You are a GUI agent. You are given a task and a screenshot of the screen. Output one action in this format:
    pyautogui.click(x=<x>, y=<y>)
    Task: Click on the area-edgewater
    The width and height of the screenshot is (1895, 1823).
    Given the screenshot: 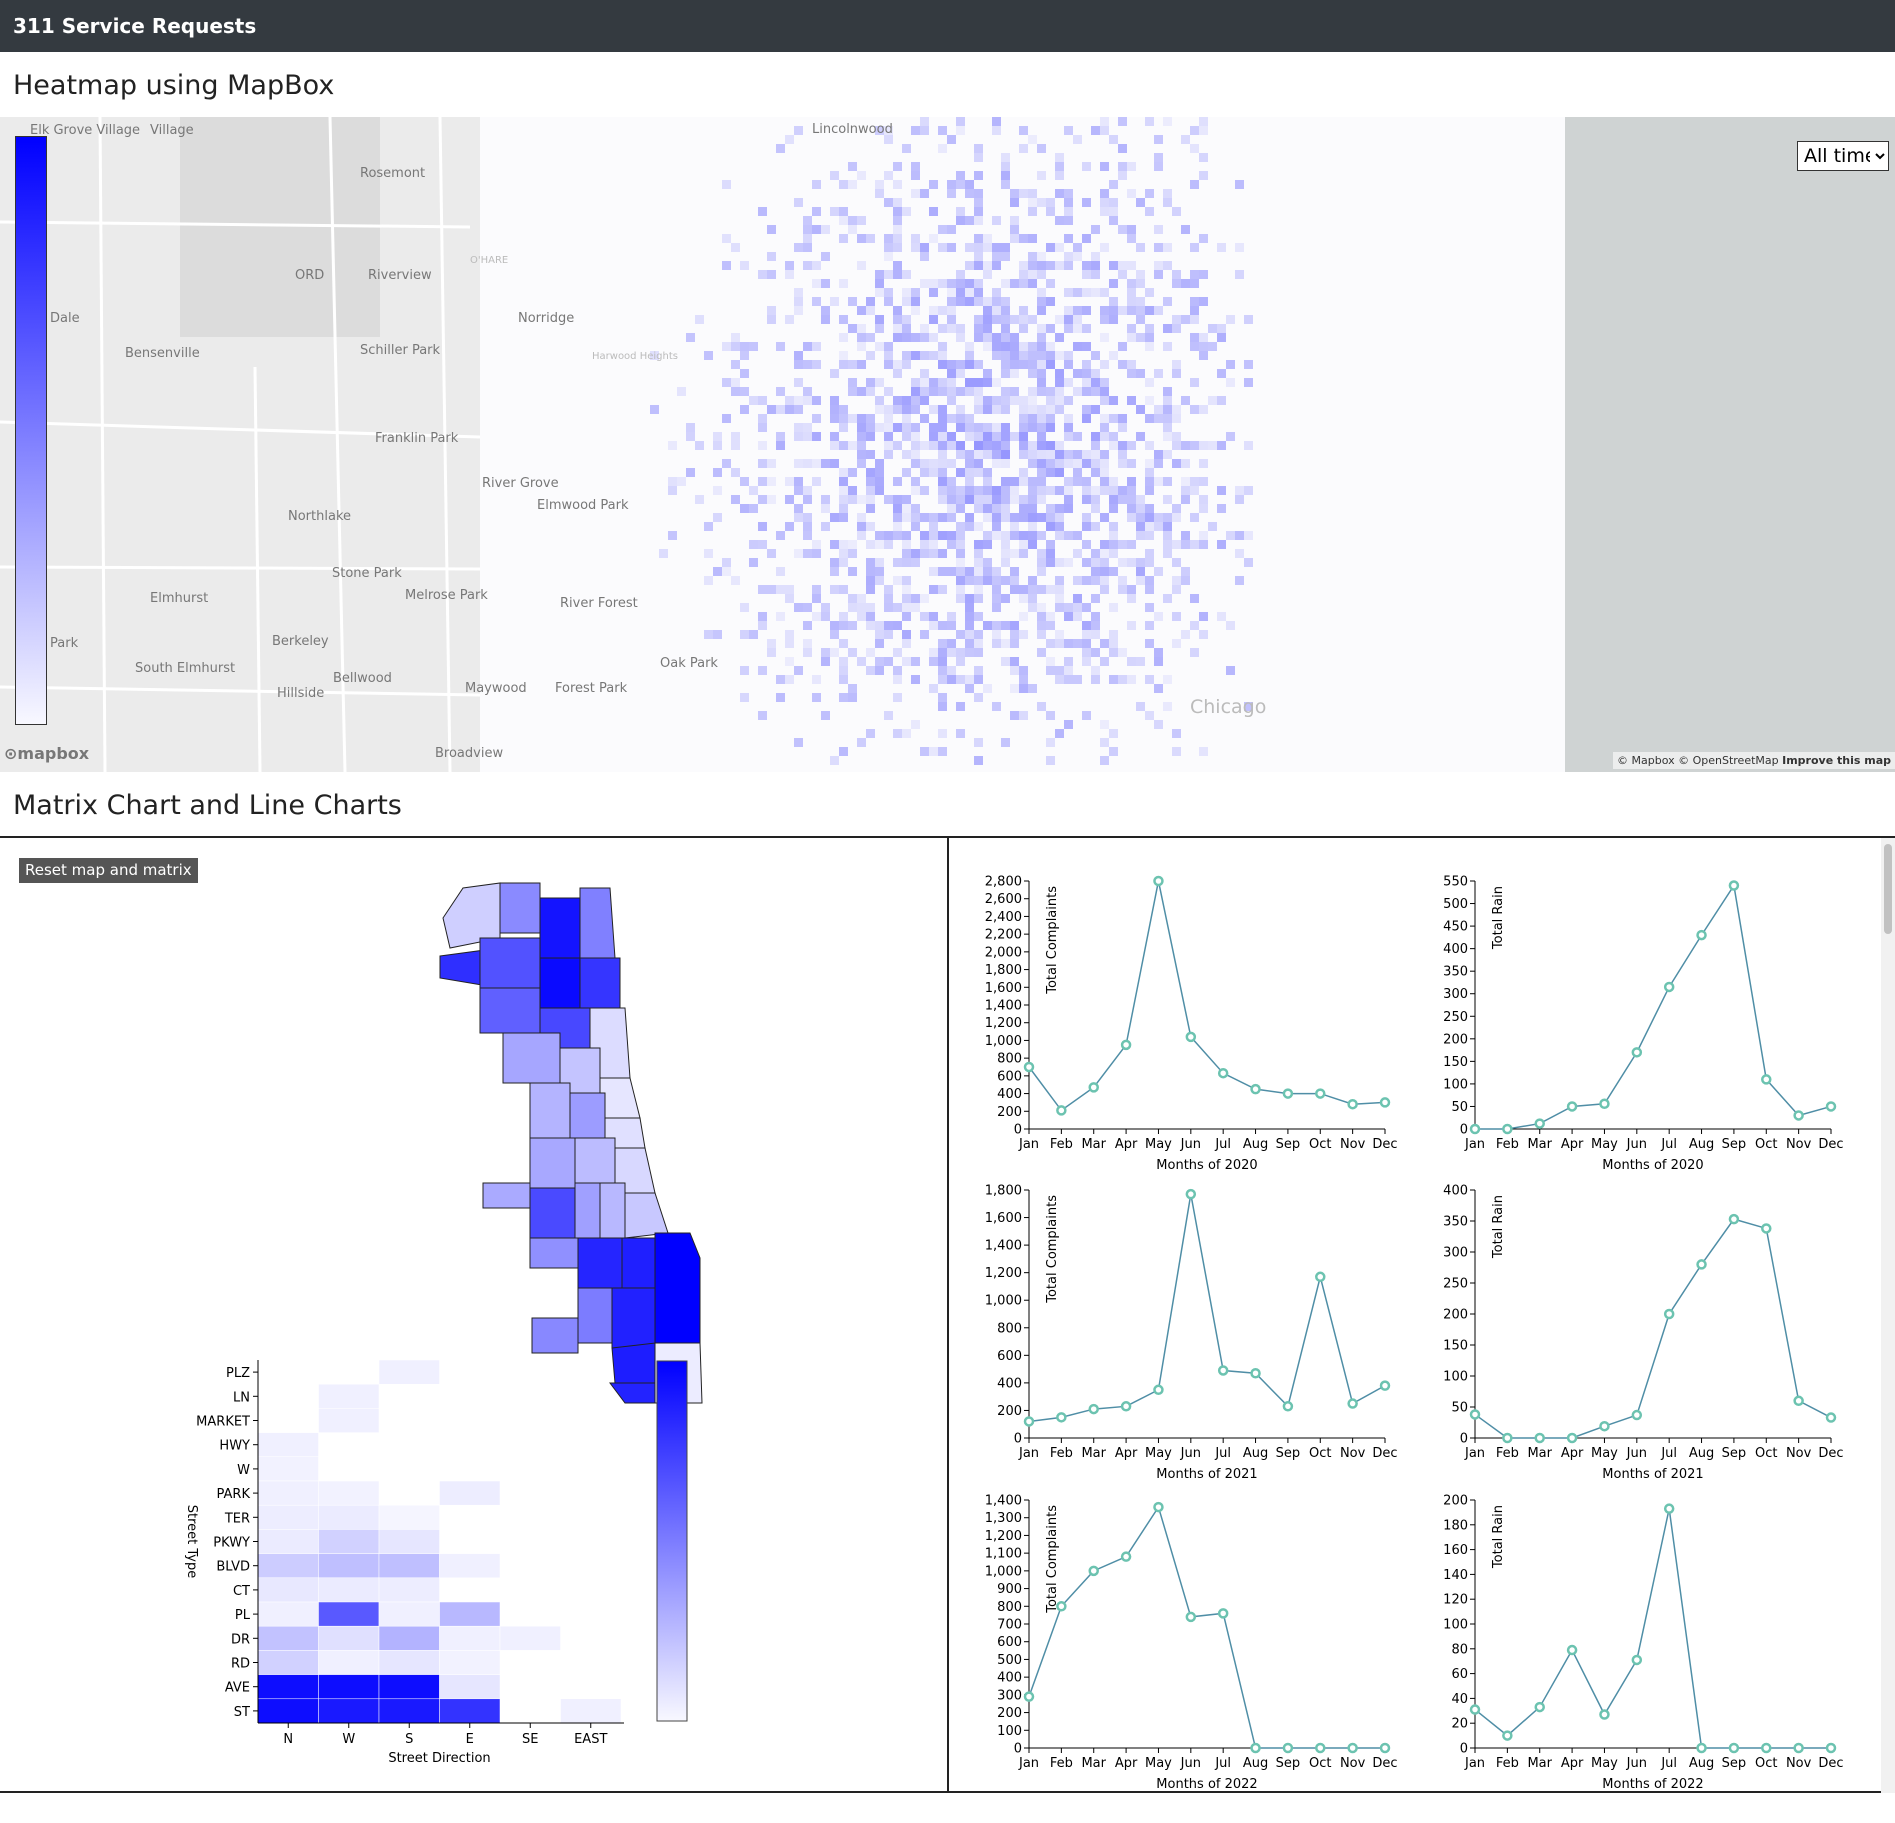 What is the action you would take?
    pyautogui.click(x=560, y=928)
    